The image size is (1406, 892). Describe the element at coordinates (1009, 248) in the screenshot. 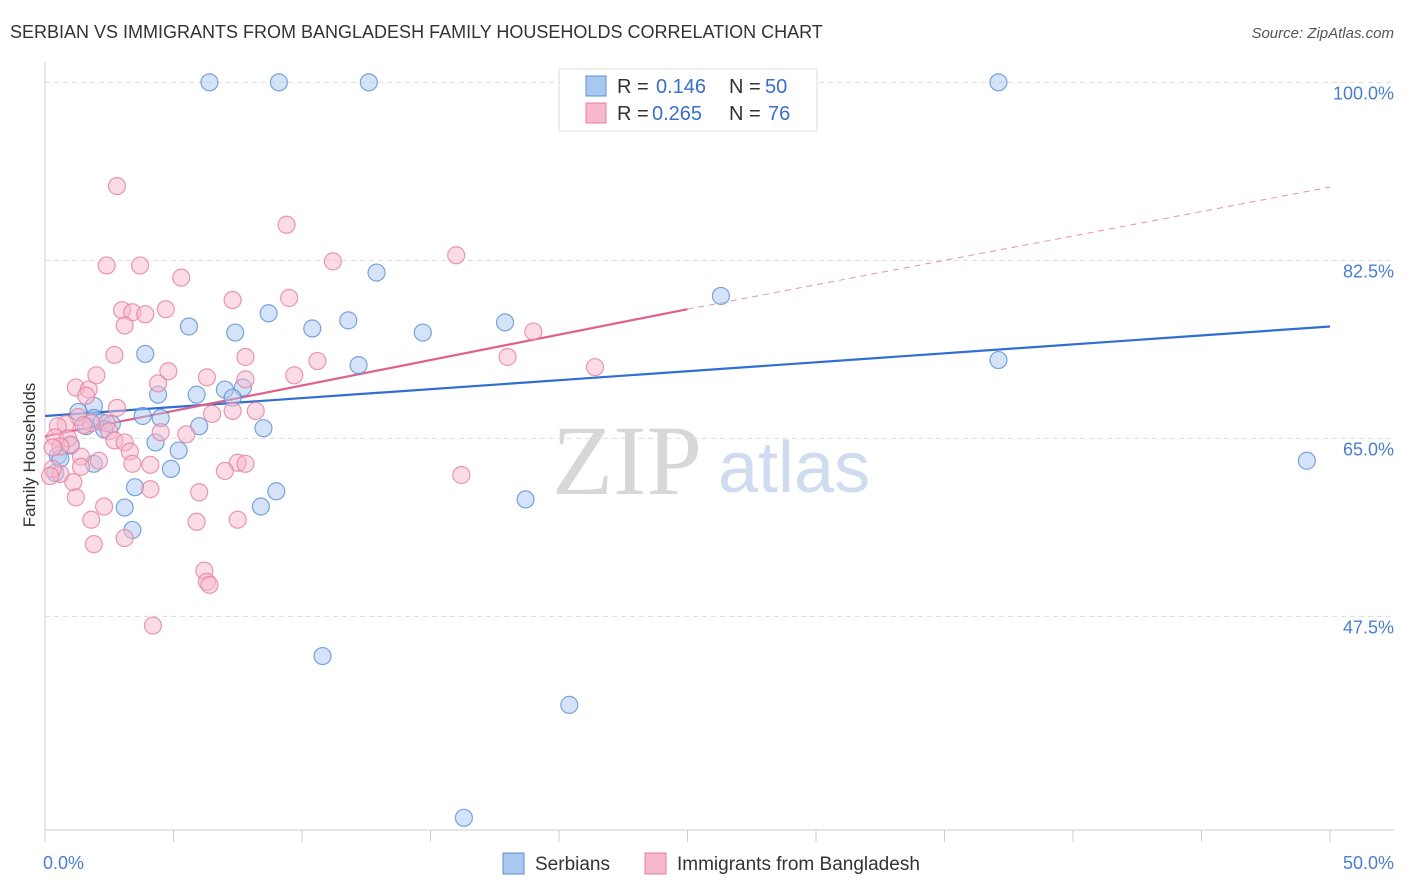

I see `trend-line-bangladesh-extension` at that location.